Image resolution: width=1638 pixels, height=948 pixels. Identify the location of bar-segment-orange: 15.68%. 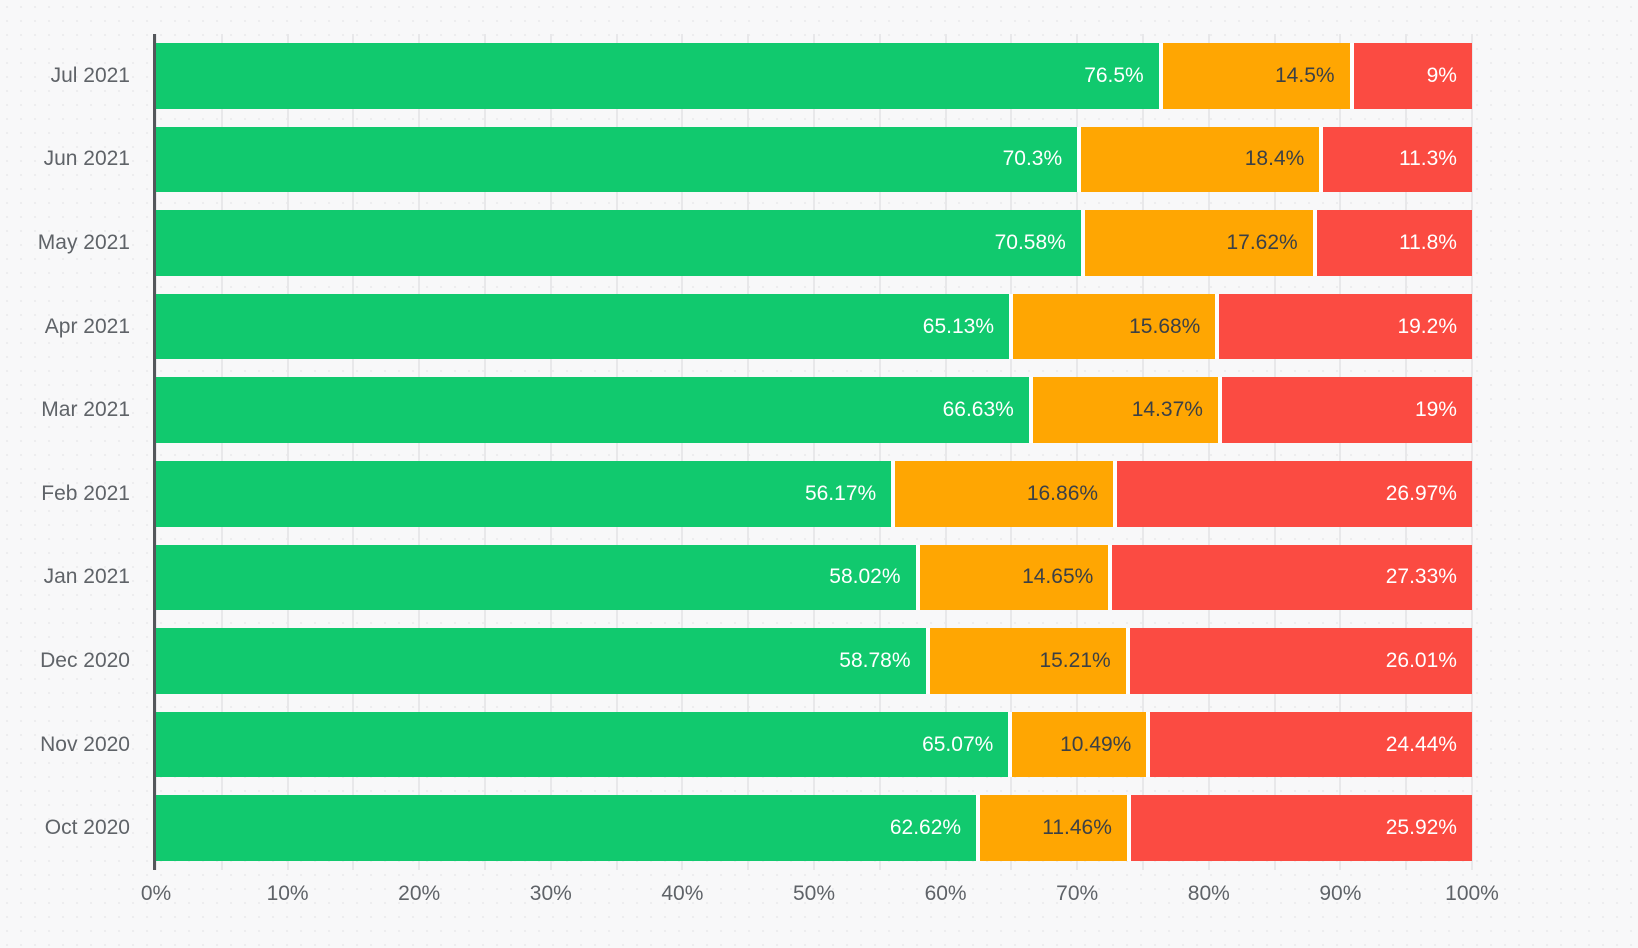
(1116, 326).